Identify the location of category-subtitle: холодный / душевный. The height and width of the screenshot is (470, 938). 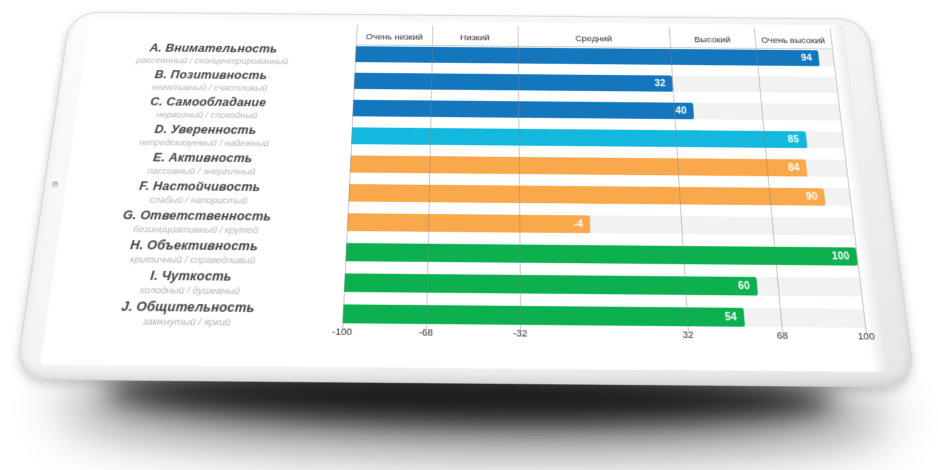
(190, 291).